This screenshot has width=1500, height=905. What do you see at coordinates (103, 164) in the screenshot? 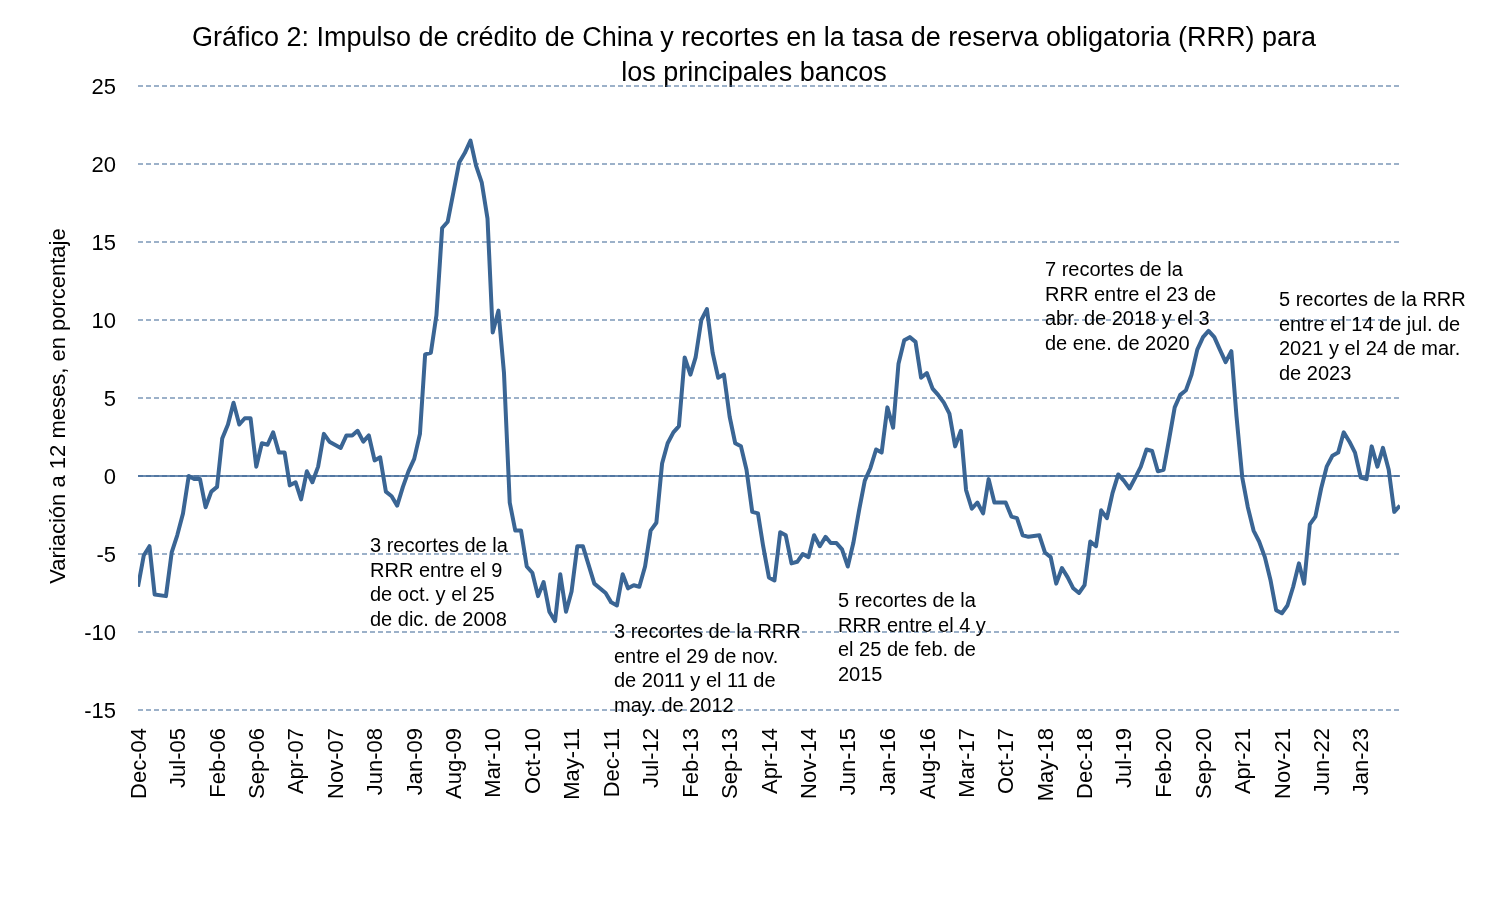
I see `y-tick-label: 20` at bounding box center [103, 164].